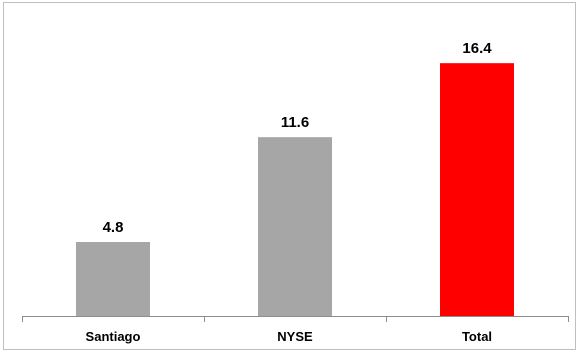 The image size is (579, 352). I want to click on value-label-total: 16.4, so click(477, 48).